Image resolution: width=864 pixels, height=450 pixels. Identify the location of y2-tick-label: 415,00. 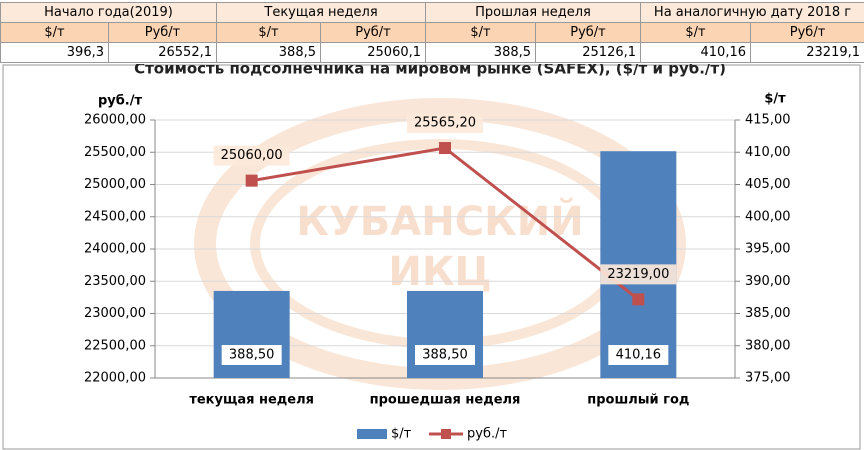
(768, 120).